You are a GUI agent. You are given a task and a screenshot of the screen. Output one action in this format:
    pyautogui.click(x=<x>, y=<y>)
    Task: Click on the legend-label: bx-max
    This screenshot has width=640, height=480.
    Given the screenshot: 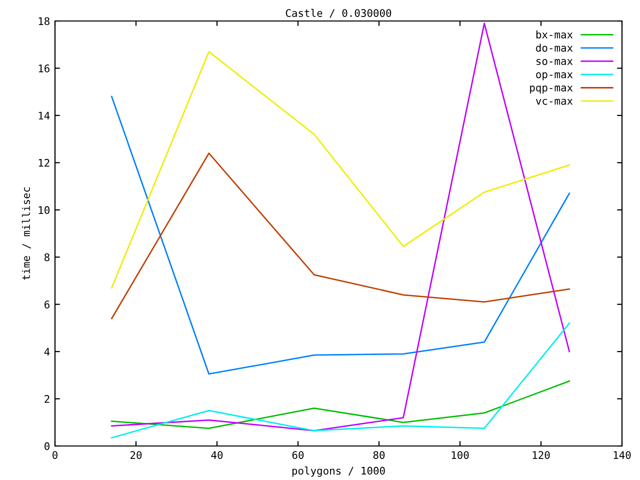 What is the action you would take?
    pyautogui.click(x=554, y=34)
    